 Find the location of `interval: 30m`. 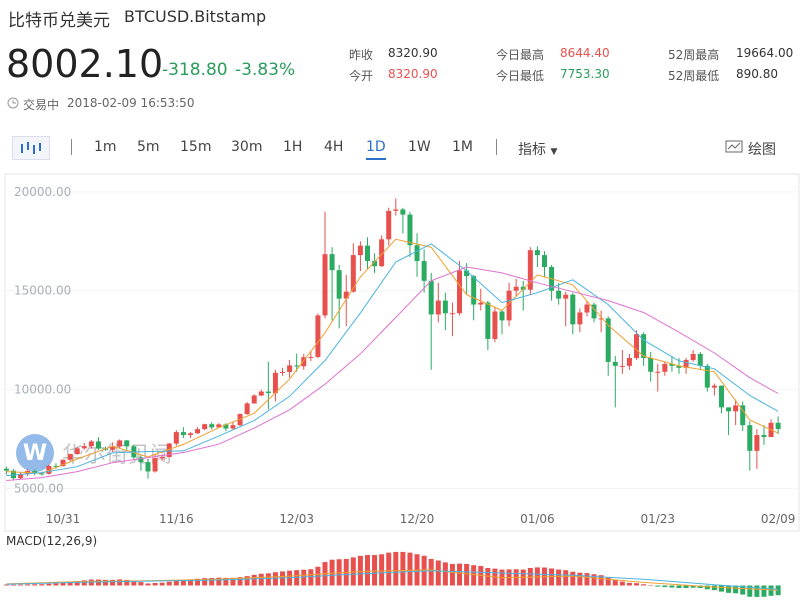

interval: 30m is located at coordinates (247, 147).